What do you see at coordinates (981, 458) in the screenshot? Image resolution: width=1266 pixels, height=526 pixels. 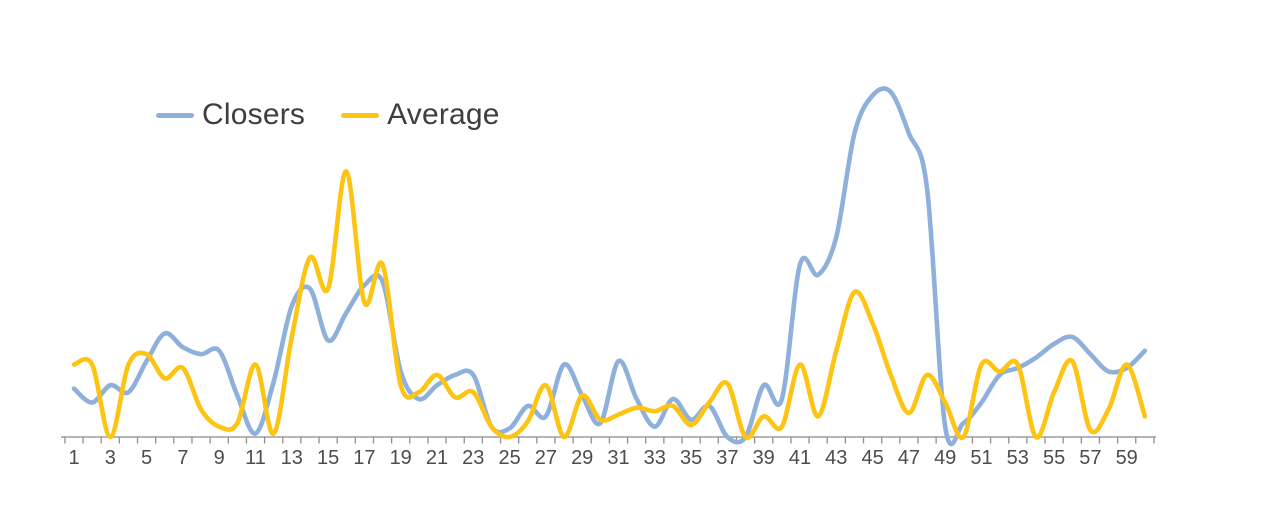 I see `x-tick-label: 51` at bounding box center [981, 458].